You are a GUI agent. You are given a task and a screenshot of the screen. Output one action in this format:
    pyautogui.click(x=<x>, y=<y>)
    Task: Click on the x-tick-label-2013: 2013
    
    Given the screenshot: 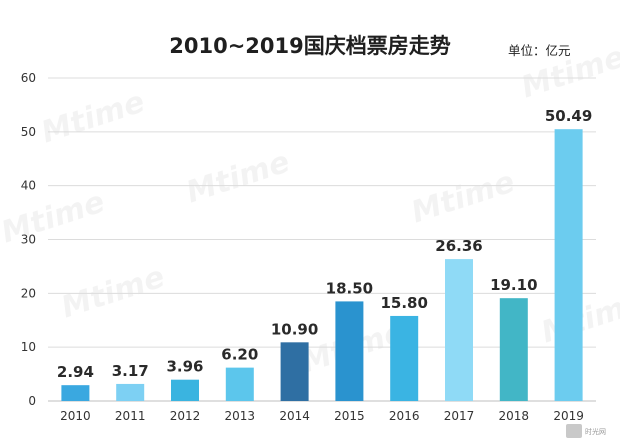 What is the action you would take?
    pyautogui.click(x=240, y=416)
    